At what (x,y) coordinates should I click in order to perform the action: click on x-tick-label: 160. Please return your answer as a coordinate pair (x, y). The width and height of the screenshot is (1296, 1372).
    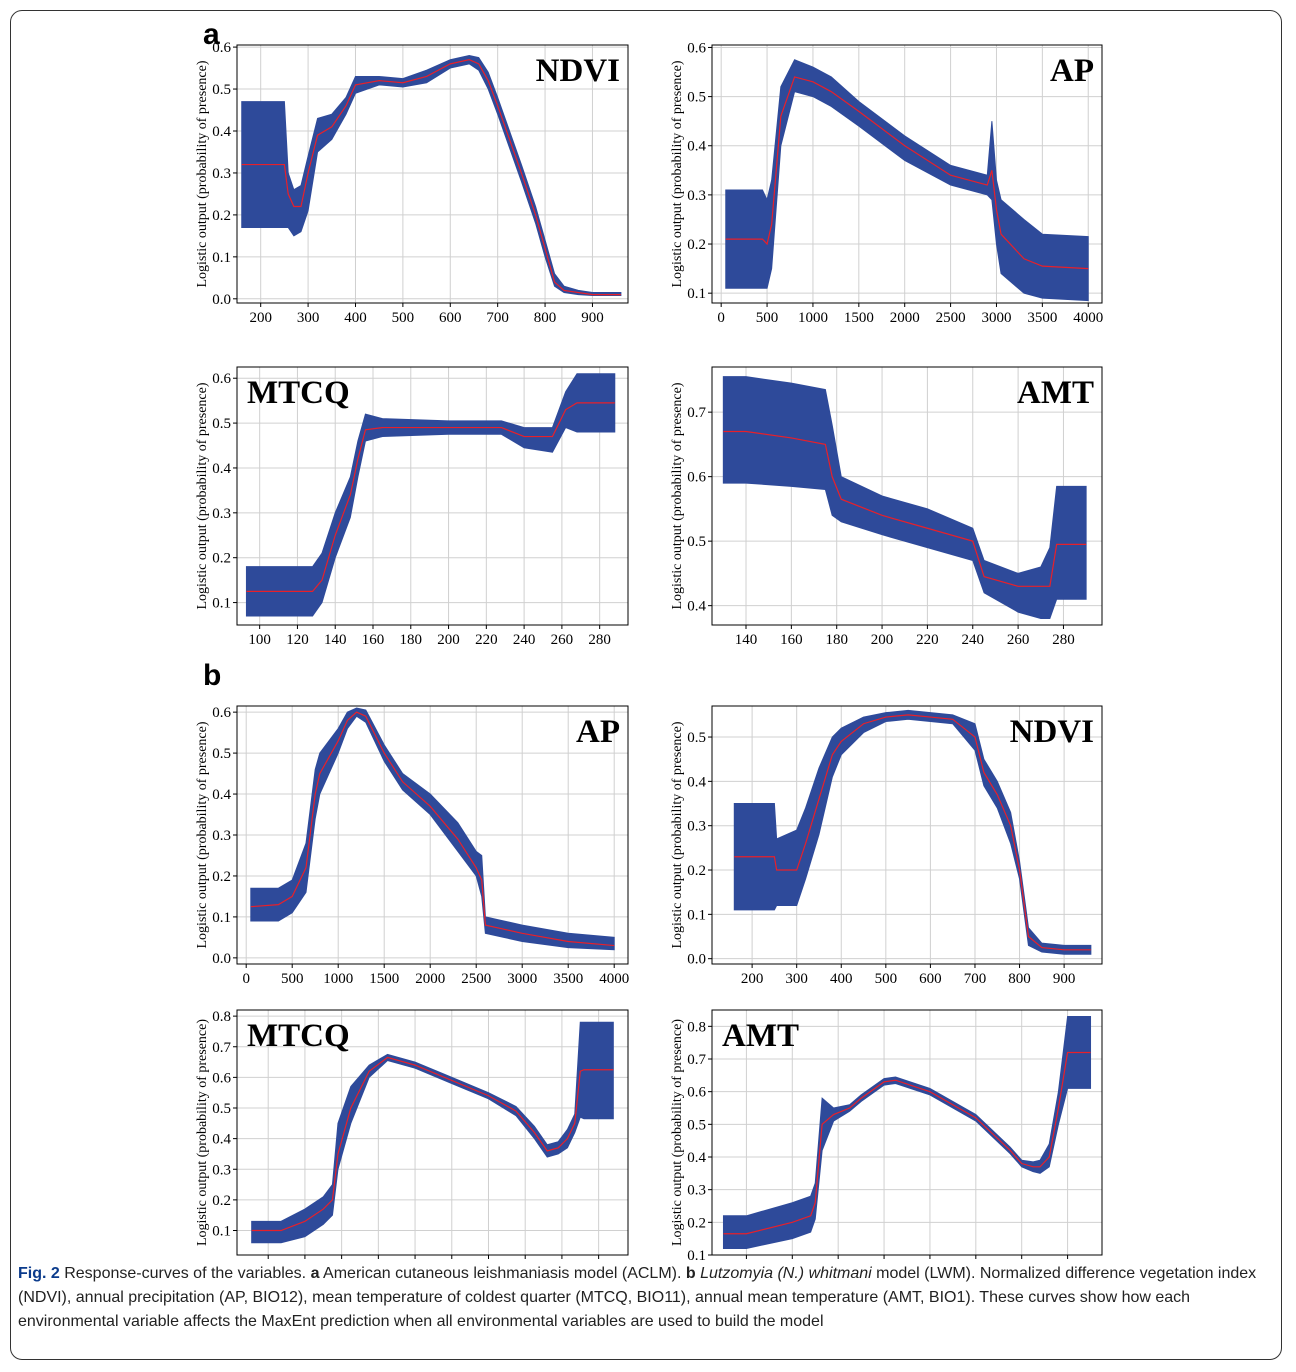
    Looking at the image, I should click on (791, 640).